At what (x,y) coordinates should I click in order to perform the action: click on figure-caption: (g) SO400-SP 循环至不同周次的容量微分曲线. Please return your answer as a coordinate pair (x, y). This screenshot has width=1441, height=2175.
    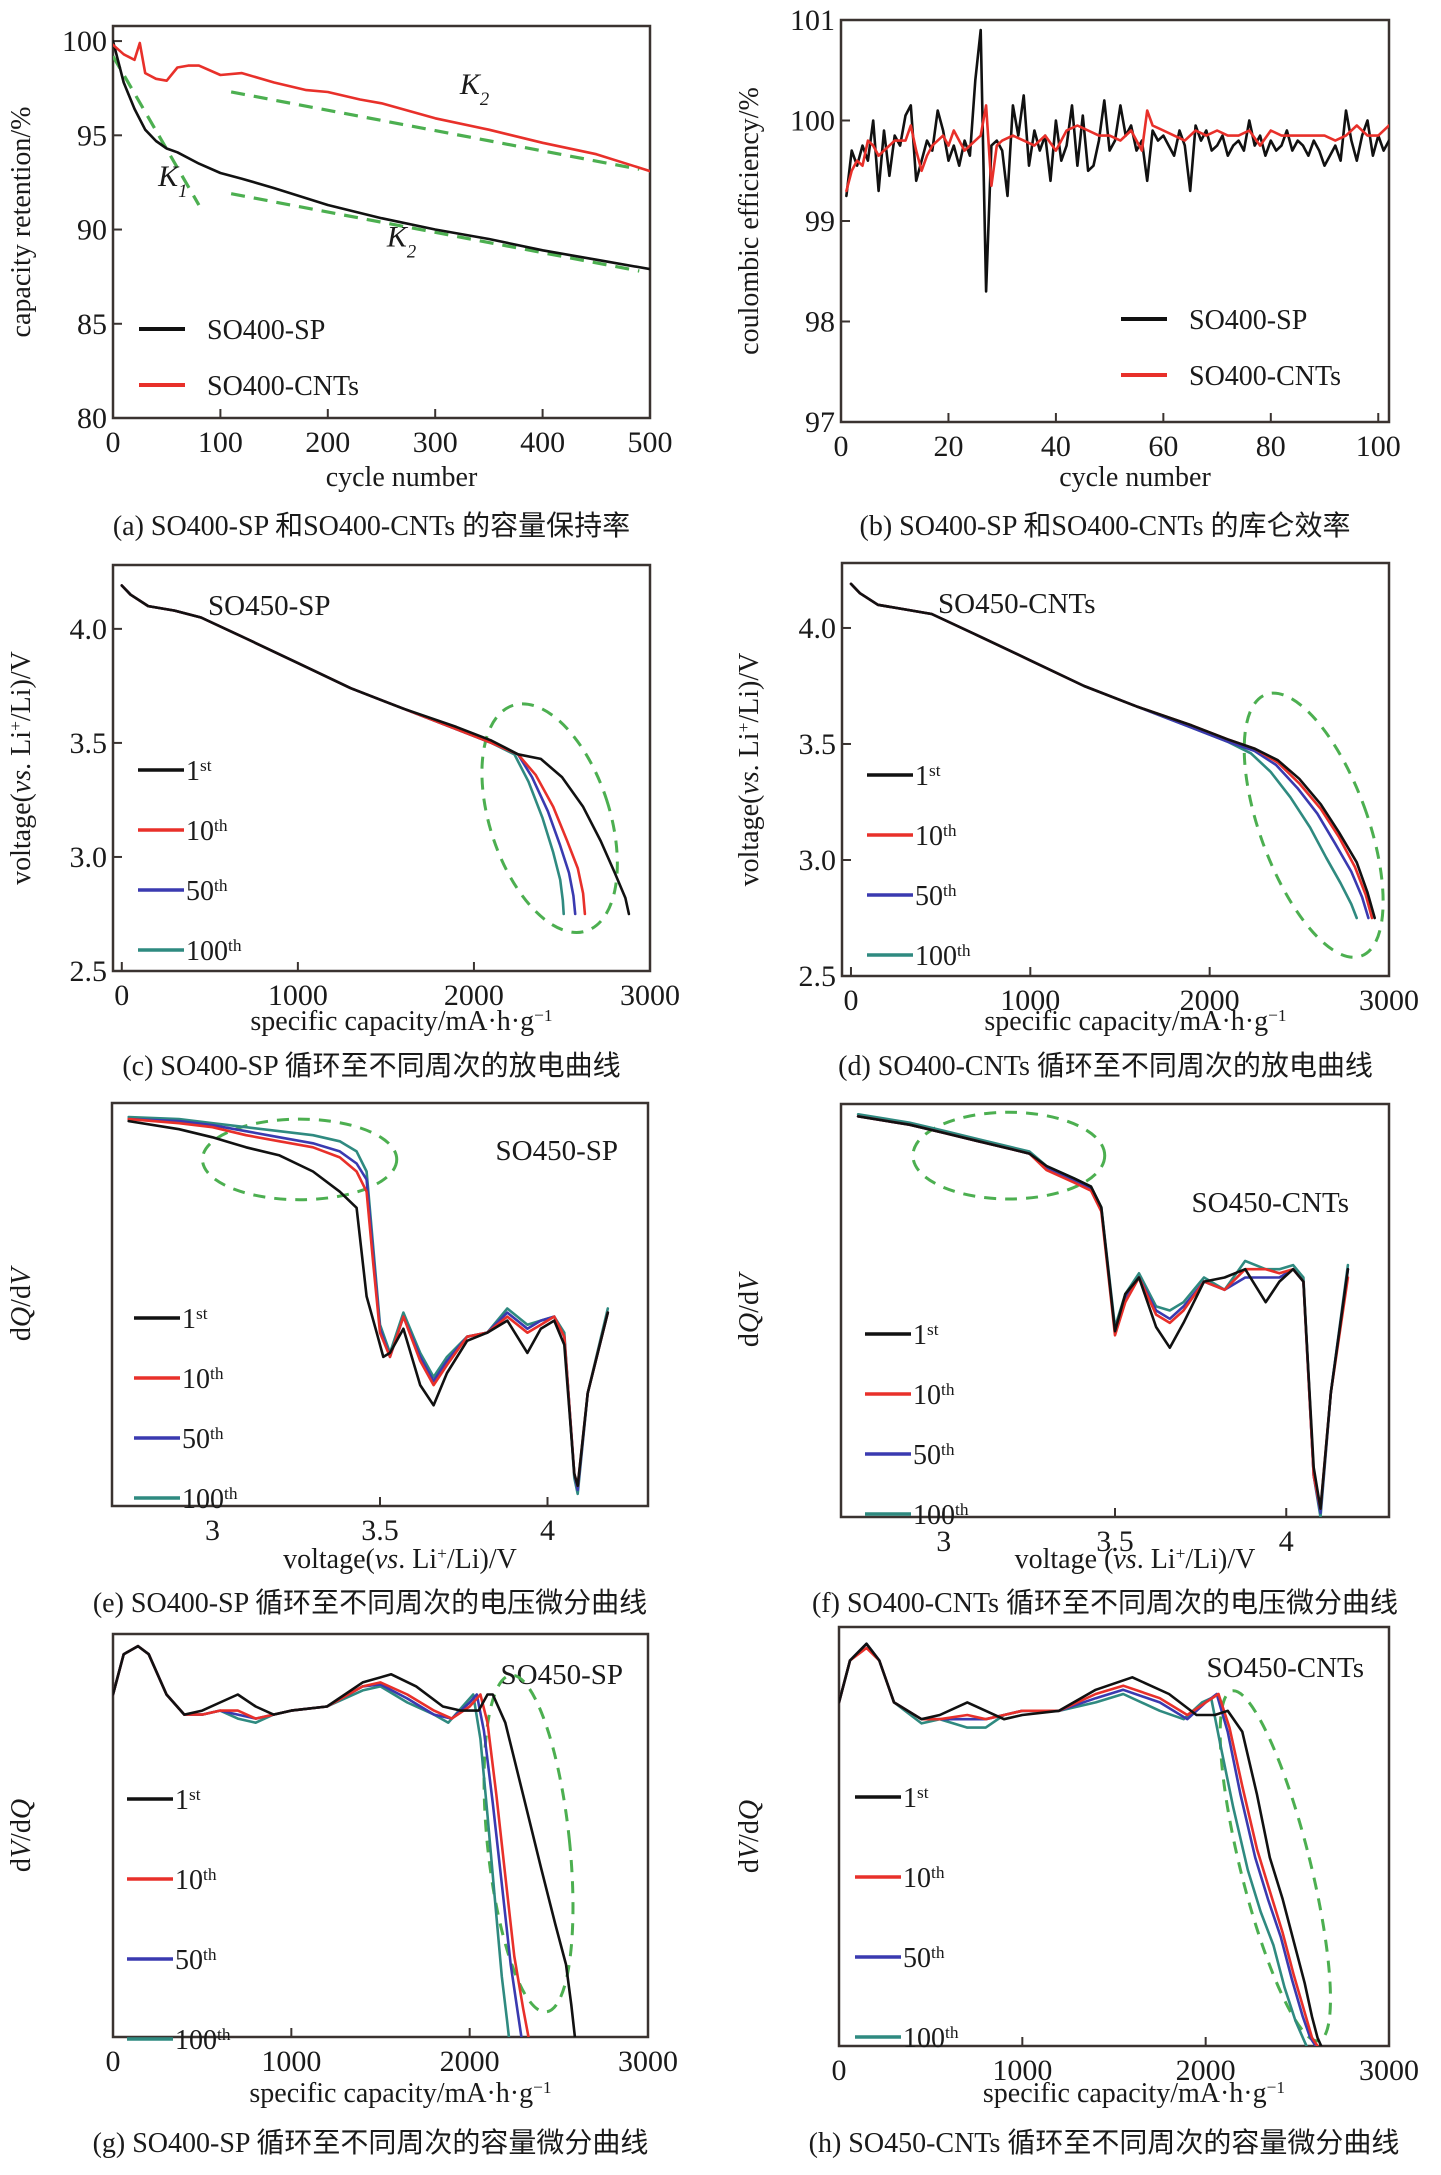
    Looking at the image, I should click on (371, 2143).